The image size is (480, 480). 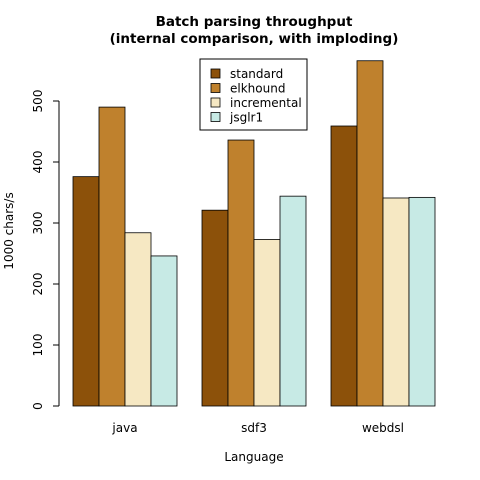 I want to click on x-tick-label: webdsl, so click(x=383, y=428).